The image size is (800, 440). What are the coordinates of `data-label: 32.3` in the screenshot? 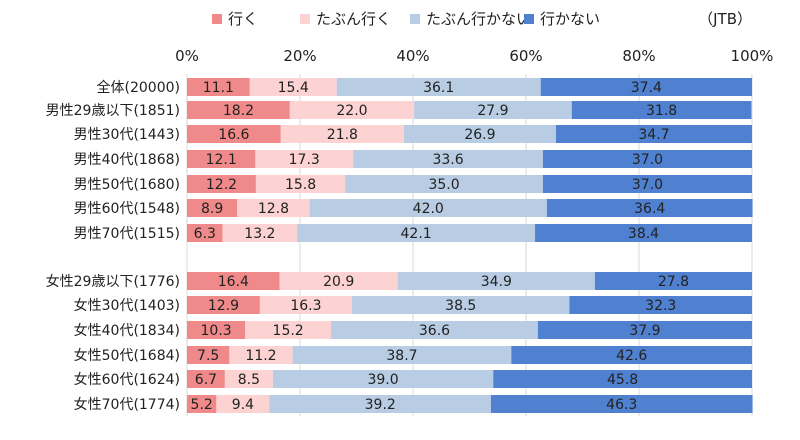 It's located at (660, 306).